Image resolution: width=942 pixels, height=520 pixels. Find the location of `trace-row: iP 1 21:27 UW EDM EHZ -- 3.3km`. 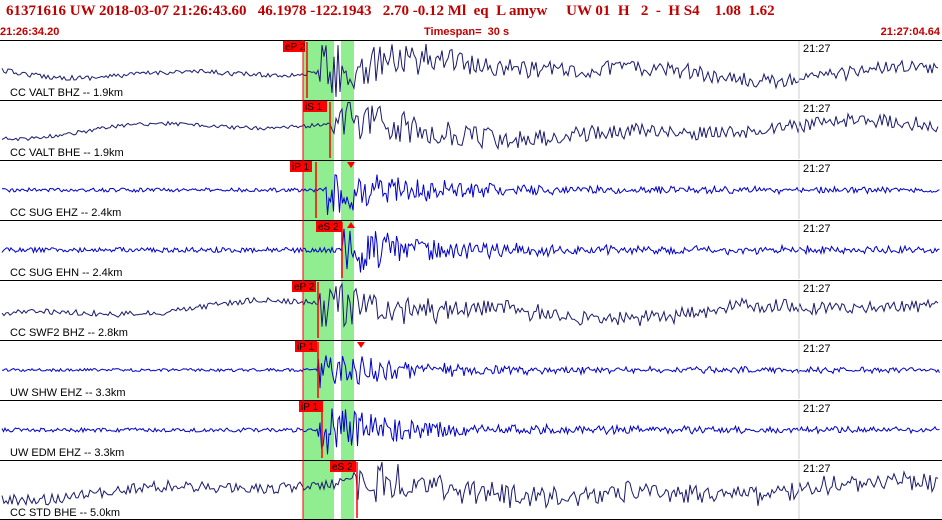

trace-row: iP 1 21:27 UW EDM EHZ -- 3.3km is located at coordinates (471, 430).